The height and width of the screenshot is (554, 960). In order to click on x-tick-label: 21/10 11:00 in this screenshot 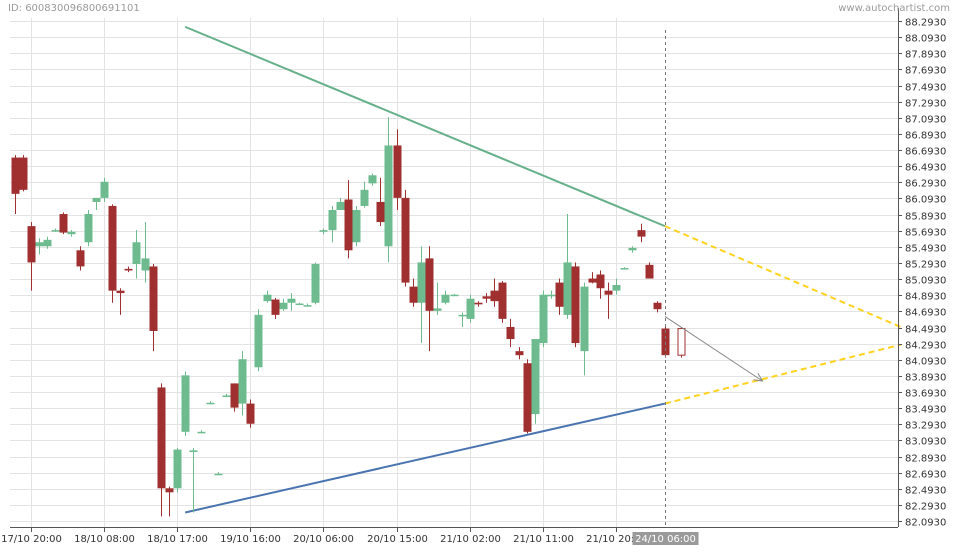, I will do `click(543, 539)`.